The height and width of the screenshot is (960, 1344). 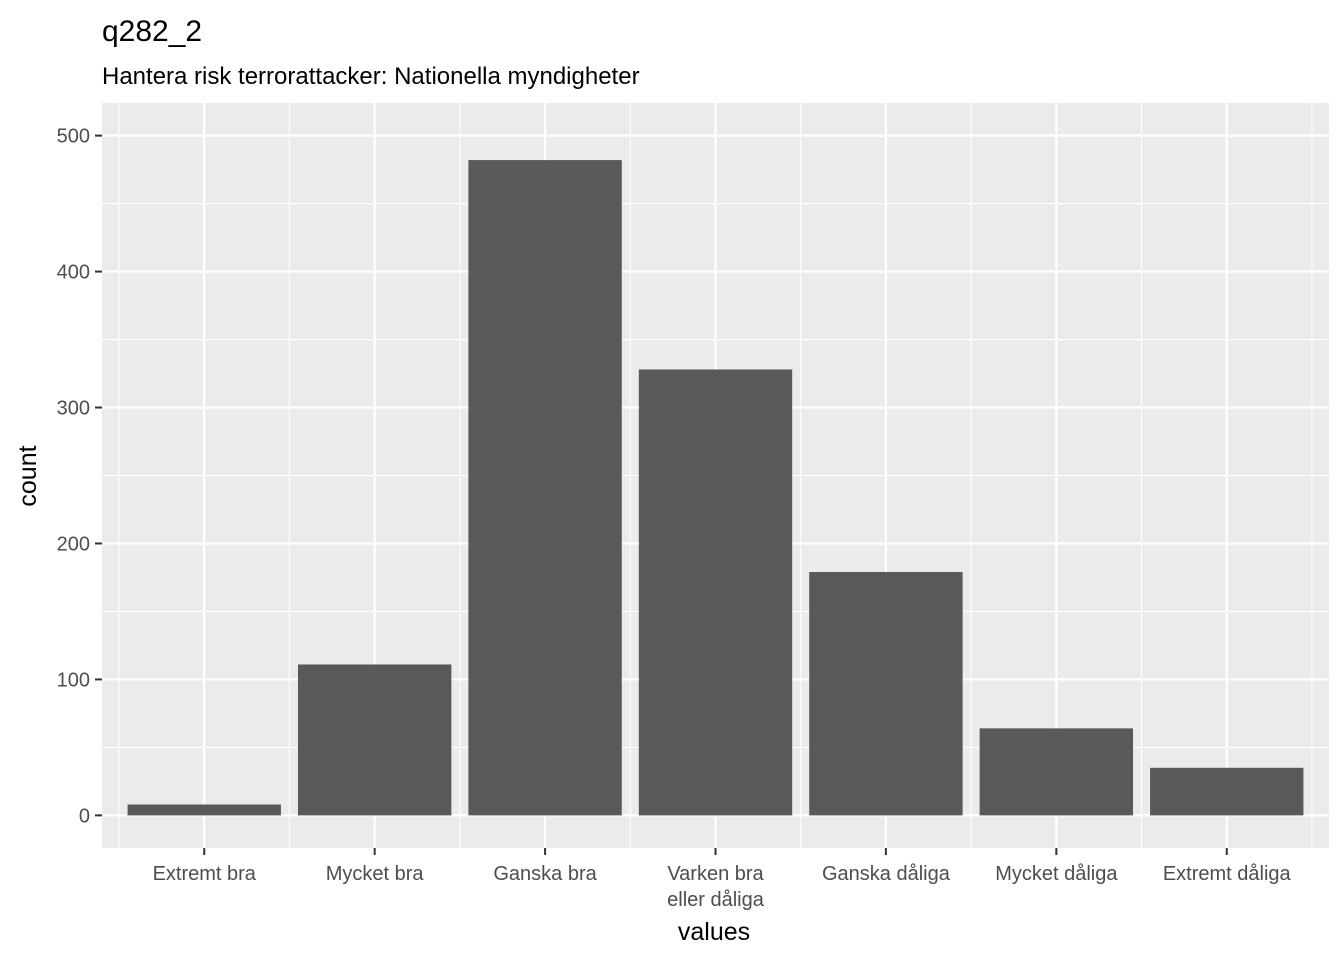 What do you see at coordinates (73, 680) in the screenshot?
I see `y-tick-label: 100` at bounding box center [73, 680].